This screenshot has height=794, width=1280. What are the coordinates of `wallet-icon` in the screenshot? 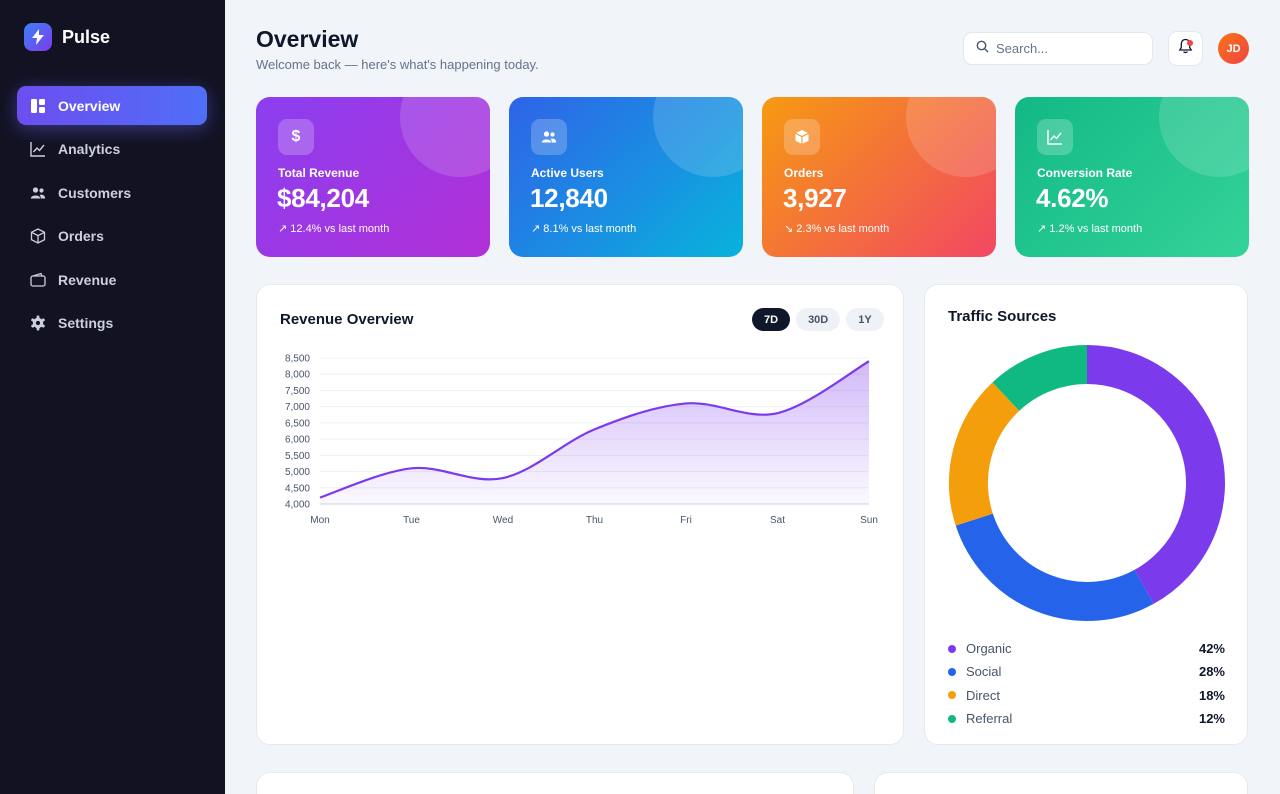 It's located at (37, 279).